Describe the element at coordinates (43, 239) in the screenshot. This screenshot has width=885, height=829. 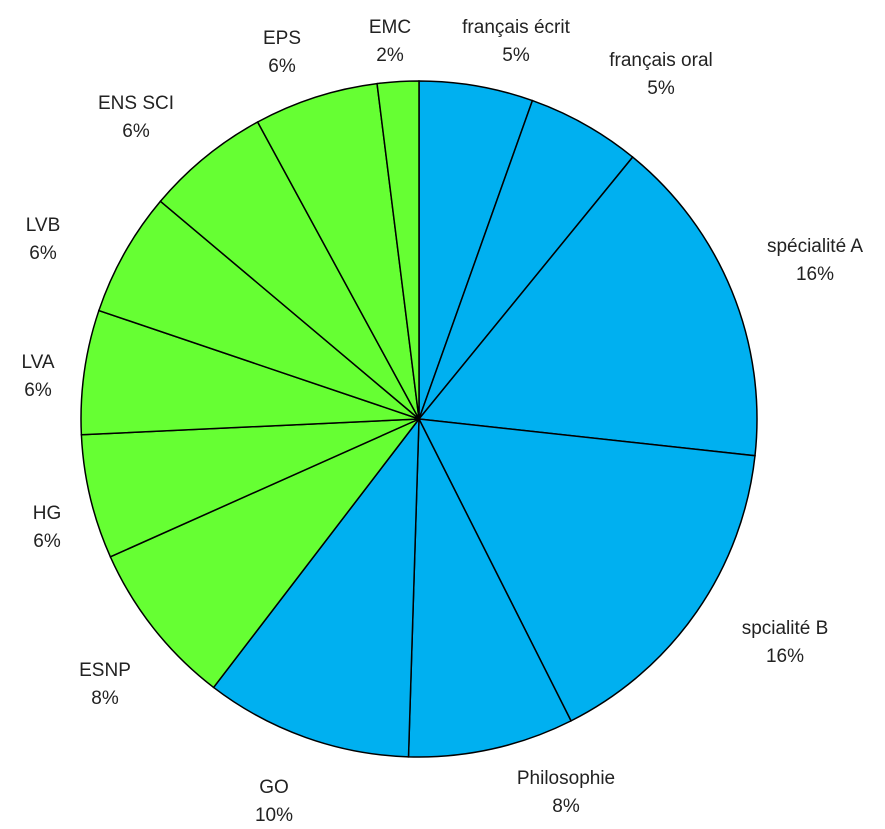
I see `pie-label-10: LVB 6%` at that location.